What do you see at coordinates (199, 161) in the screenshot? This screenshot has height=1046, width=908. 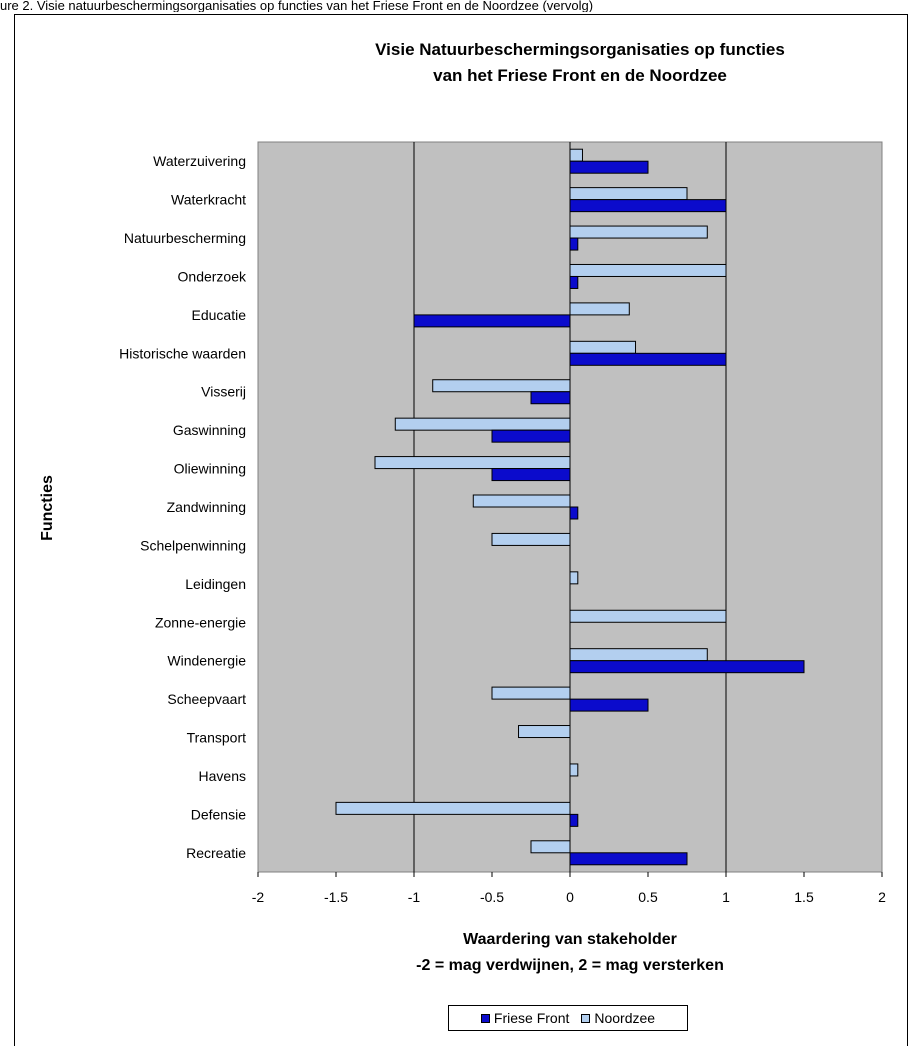 I see `category-label: Waterzuivering` at bounding box center [199, 161].